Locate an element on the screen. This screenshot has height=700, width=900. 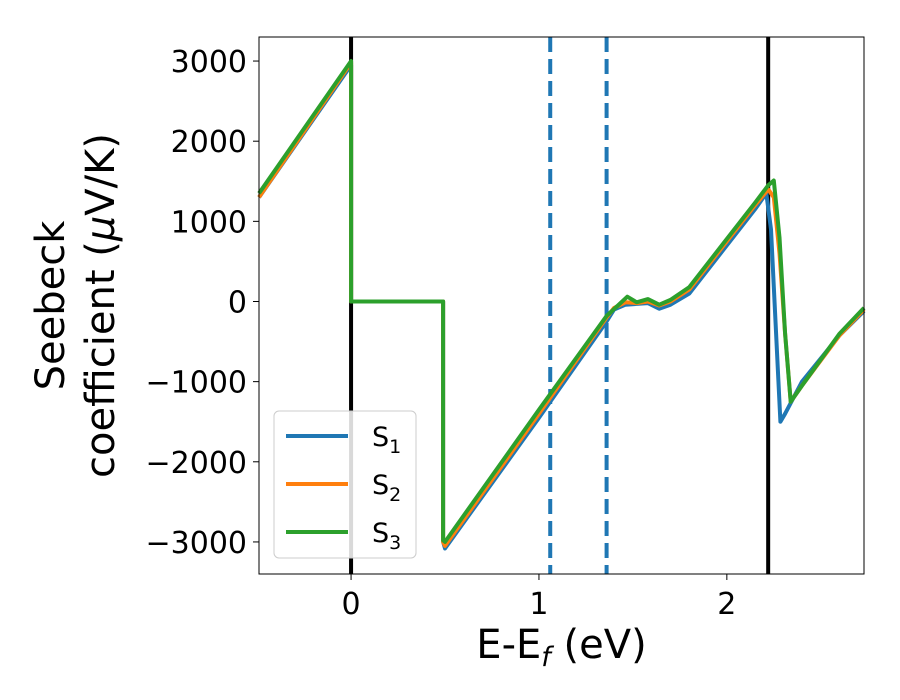
legend-label-s2: S2 is located at coordinates (386, 488).